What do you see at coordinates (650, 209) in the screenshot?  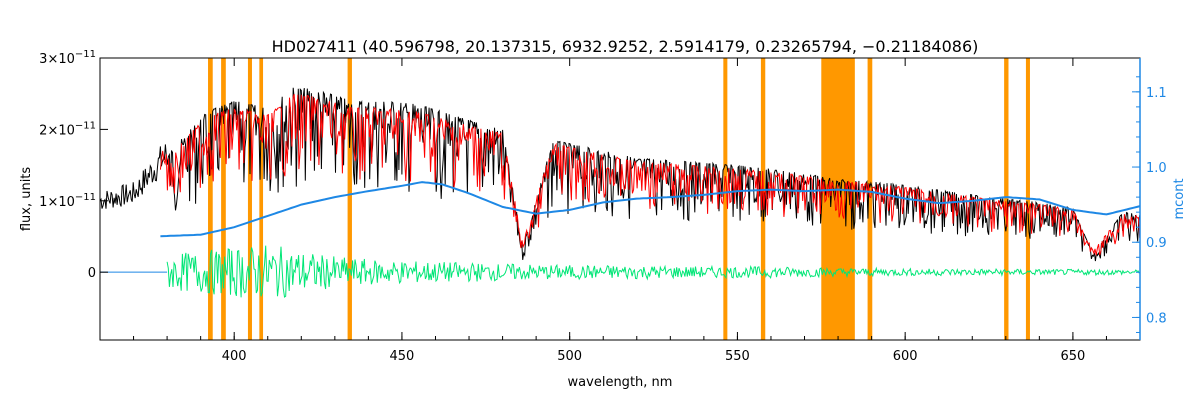 I see `series-mcont` at bounding box center [650, 209].